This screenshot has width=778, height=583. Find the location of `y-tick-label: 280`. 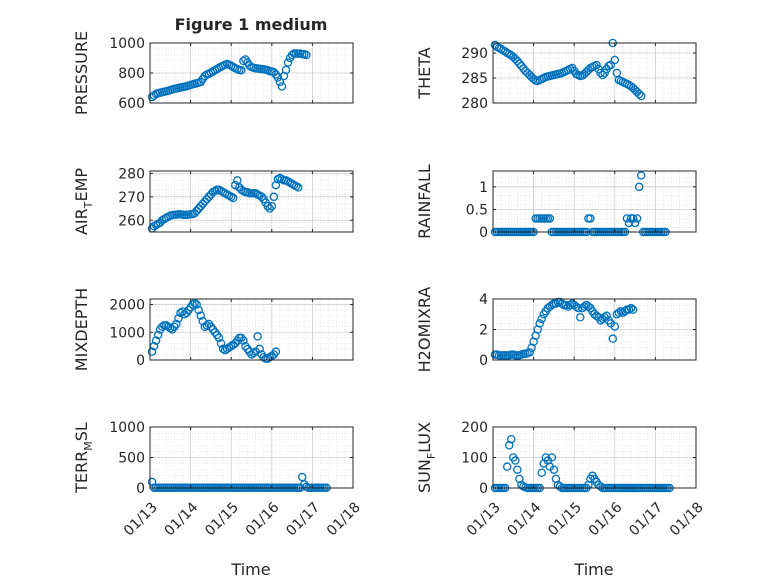

y-tick-label: 280 is located at coordinates (131, 174).